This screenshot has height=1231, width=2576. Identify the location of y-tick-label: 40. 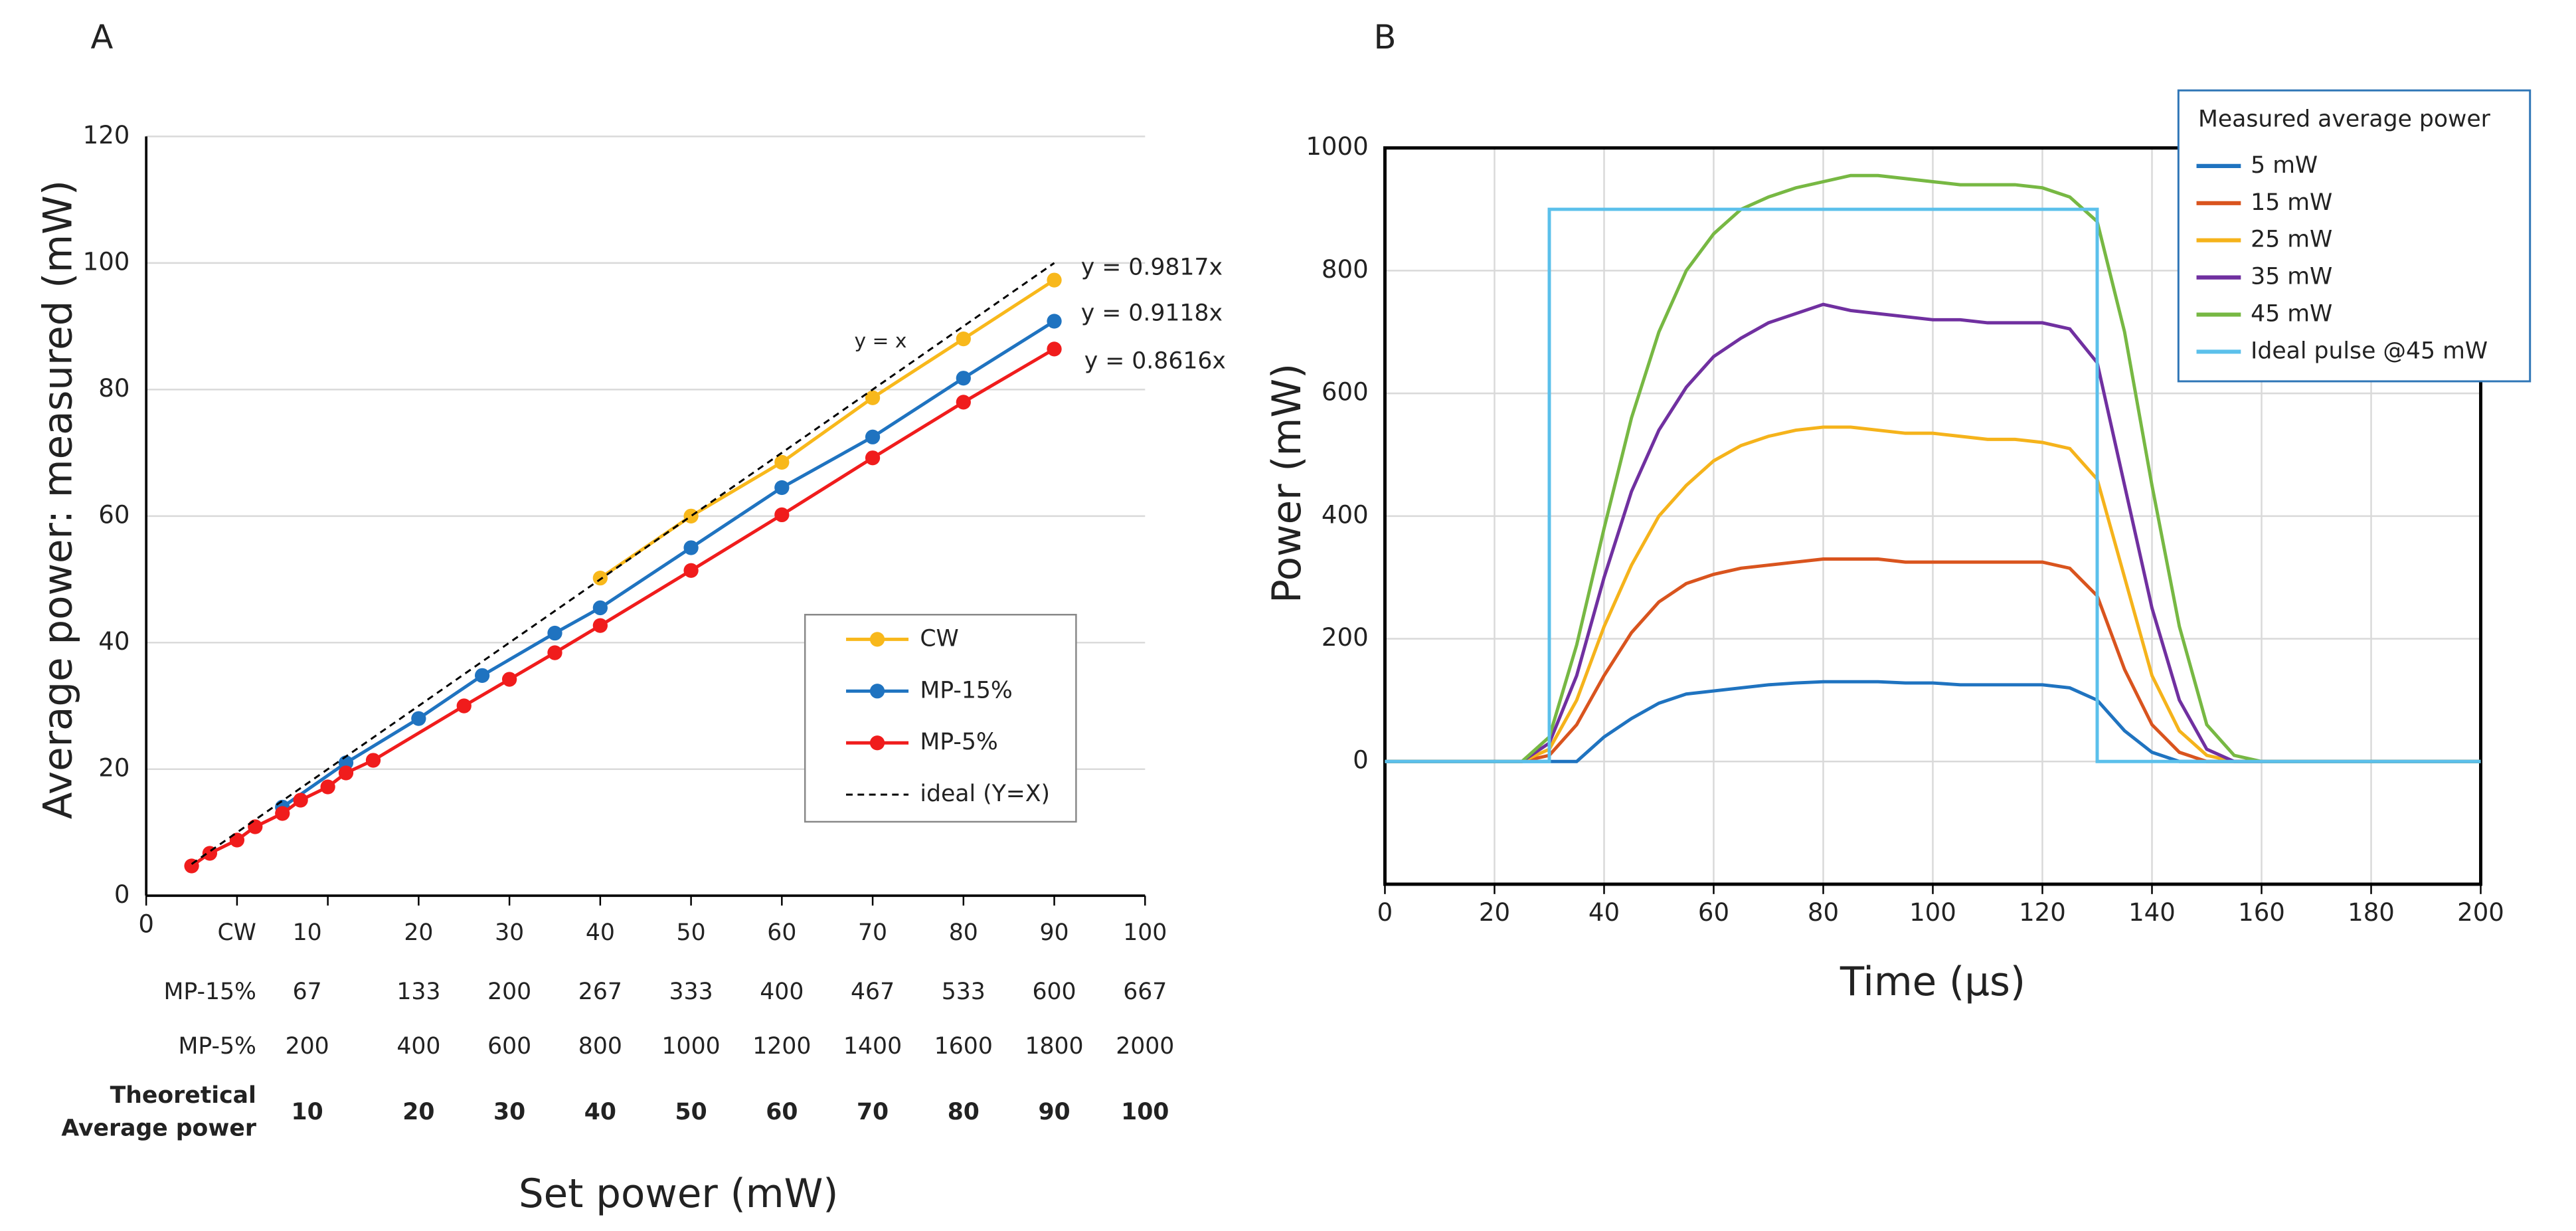
(113, 642).